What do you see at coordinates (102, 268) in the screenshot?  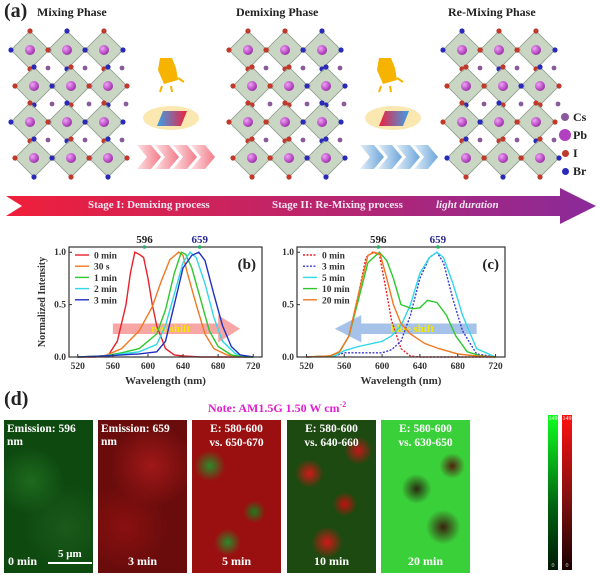 I see `legend-label: 30 s` at bounding box center [102, 268].